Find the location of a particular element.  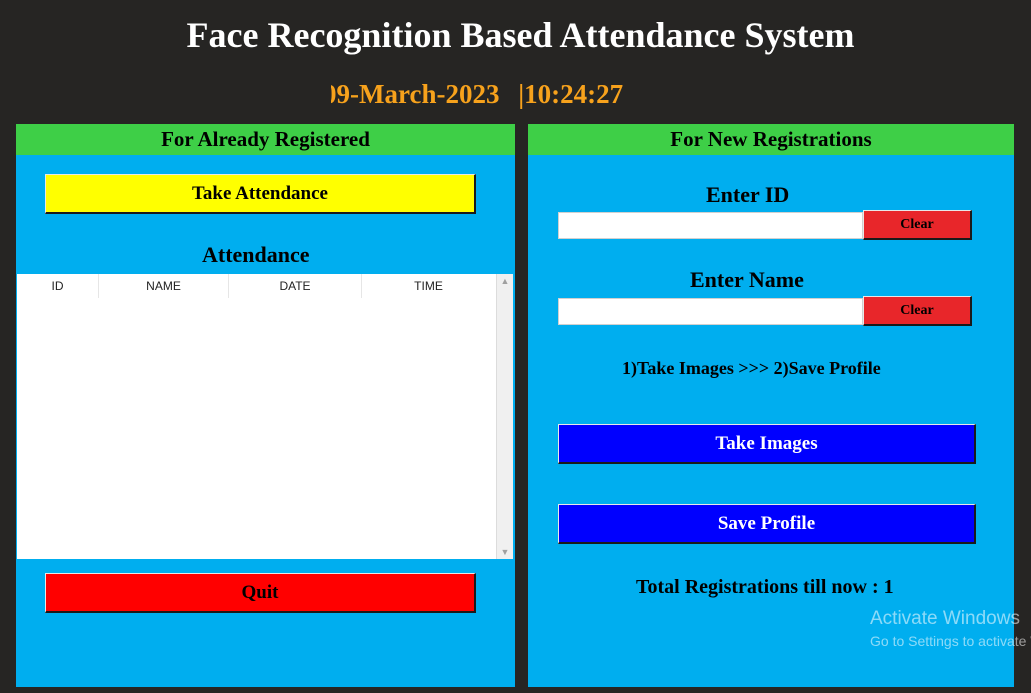

date-text: 09-March-2023 is located at coordinates (415, 94).